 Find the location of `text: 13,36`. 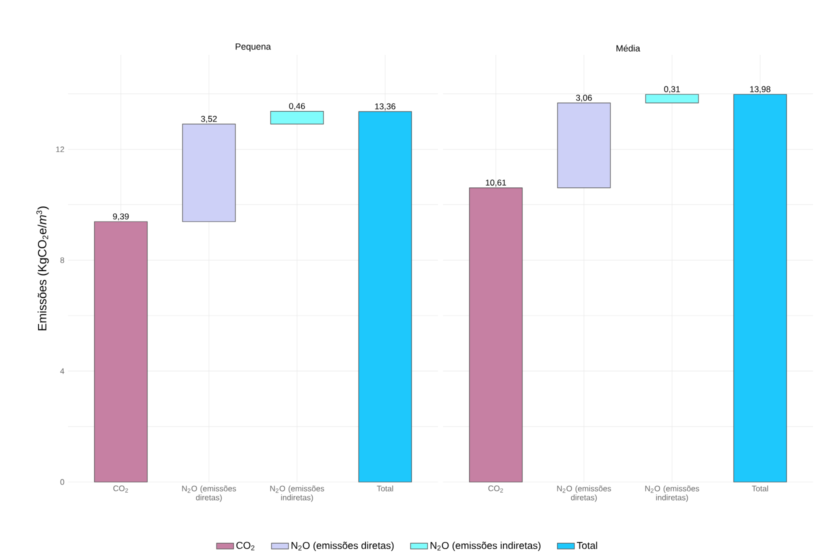

text: 13,36 is located at coordinates (385, 106).